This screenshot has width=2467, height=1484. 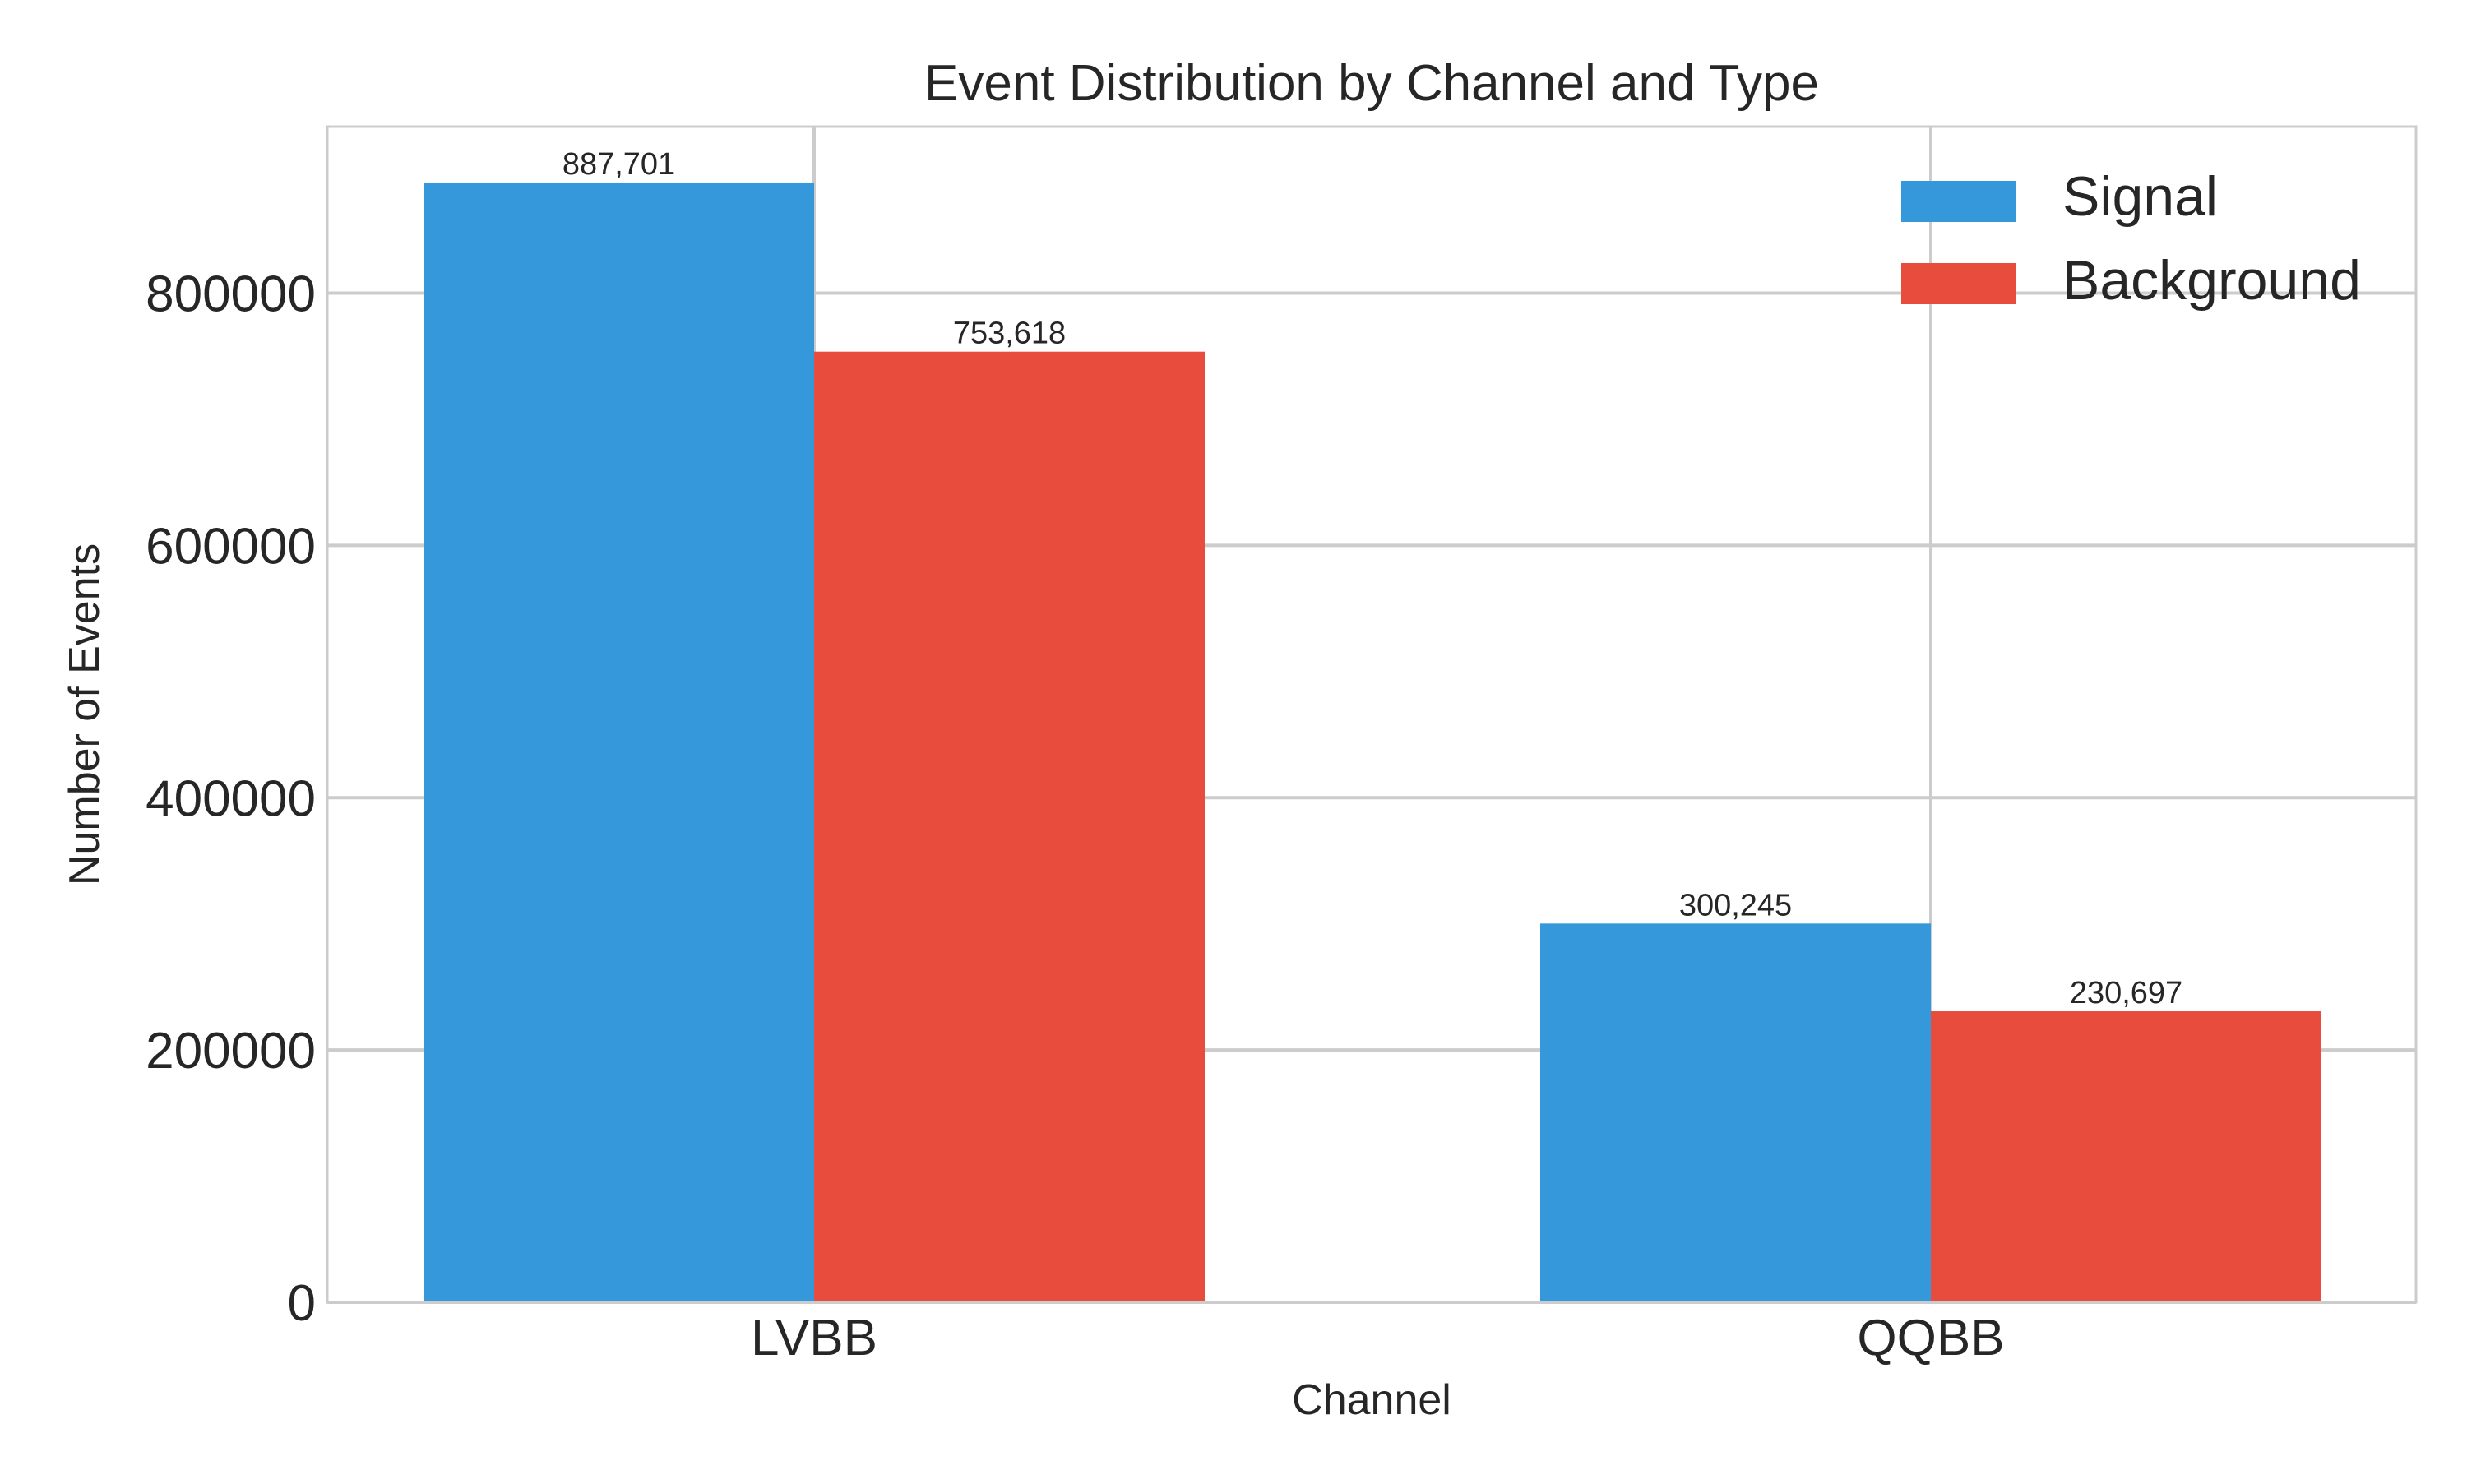 I want to click on y-axis-label: Number of Events, so click(x=85, y=714).